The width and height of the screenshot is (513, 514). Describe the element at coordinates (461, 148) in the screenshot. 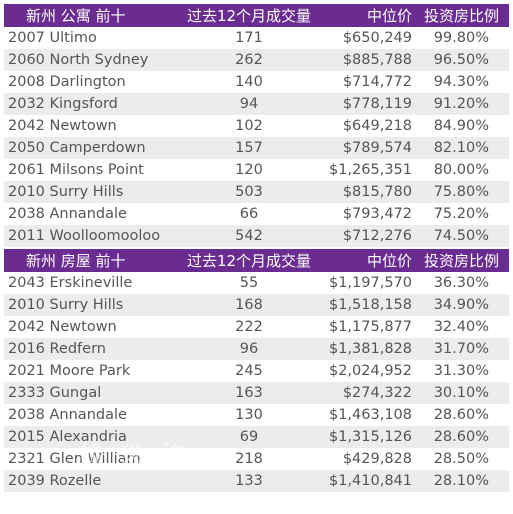

I see `investor-ratio-cell: 82.10%` at that location.